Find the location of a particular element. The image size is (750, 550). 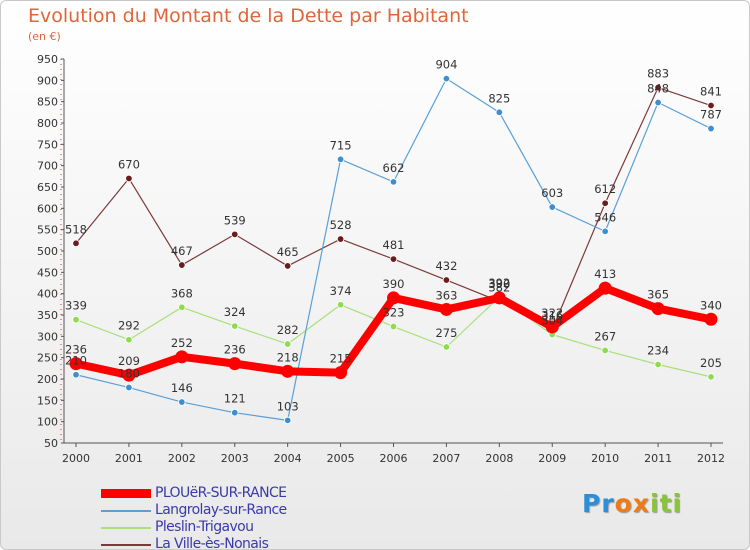

data-label: 715 is located at coordinates (341, 145).